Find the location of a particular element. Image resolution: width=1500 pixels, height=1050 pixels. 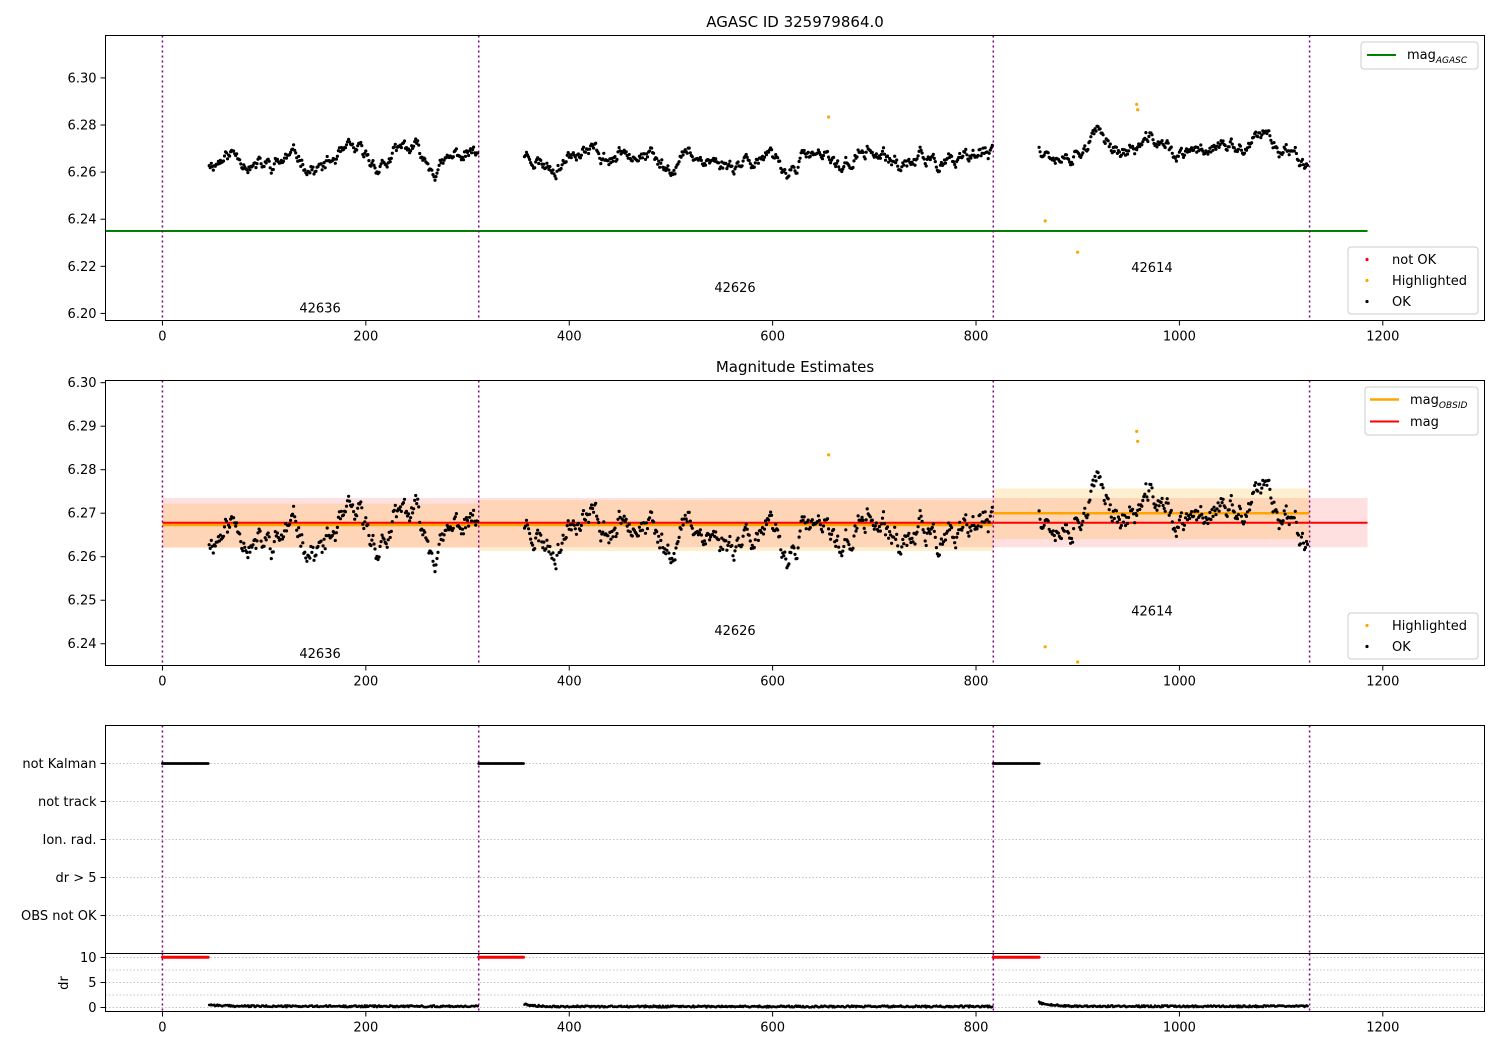

x-tick-label: 800 is located at coordinates (976, 682).